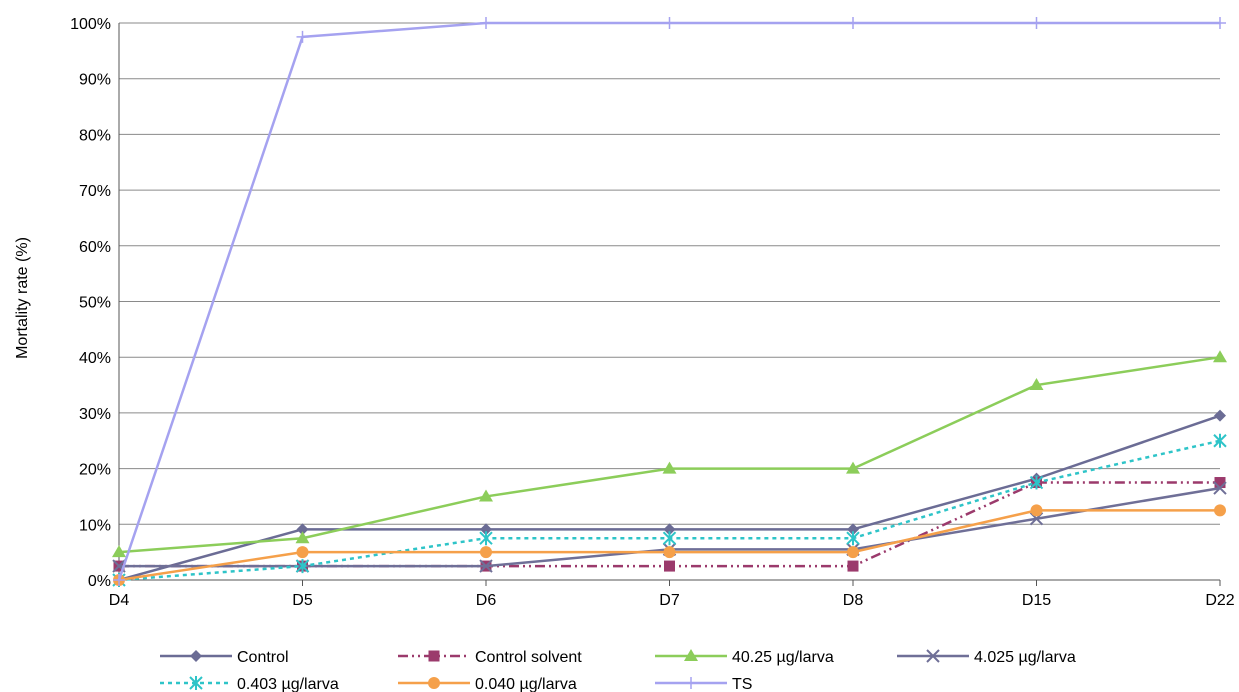 This screenshot has width=1239, height=692. I want to click on y-tick-label: 100%, so click(90, 24).